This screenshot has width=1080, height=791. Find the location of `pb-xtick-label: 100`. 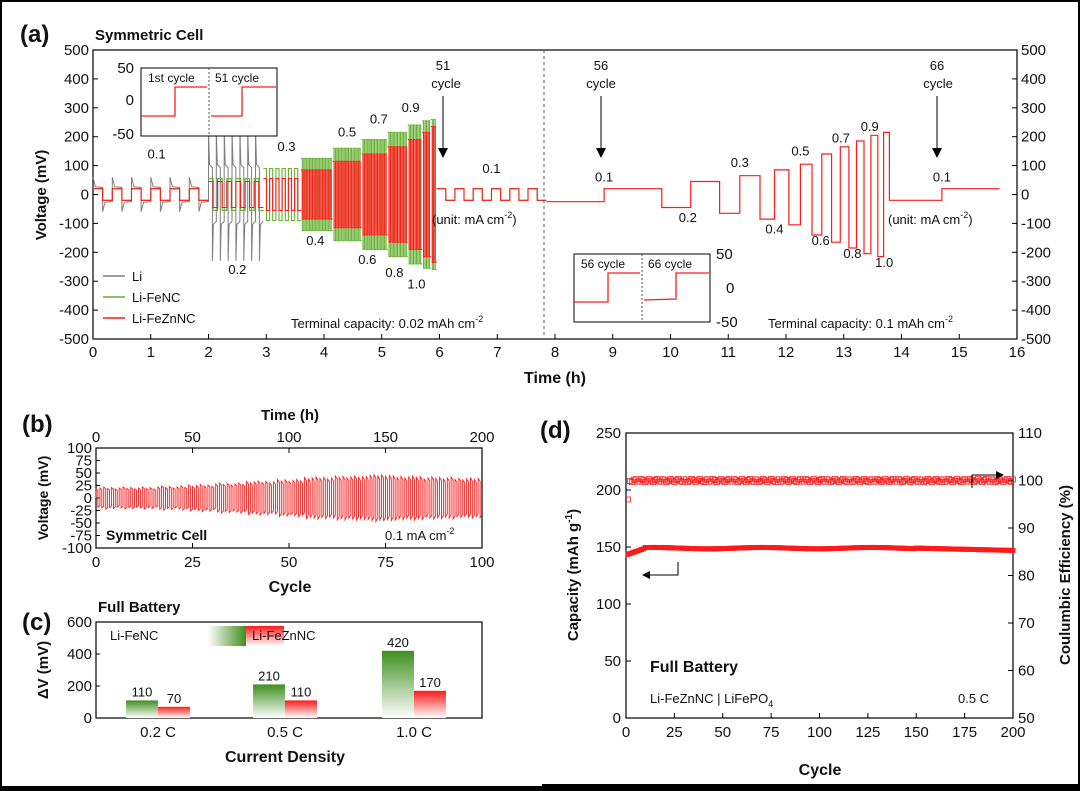

pb-xtick-label: 100 is located at coordinates (481, 562).